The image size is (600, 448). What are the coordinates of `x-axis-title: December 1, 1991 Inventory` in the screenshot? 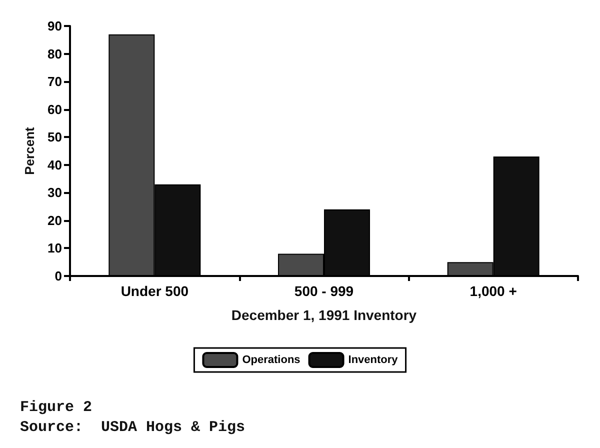 It's located at (324, 315).